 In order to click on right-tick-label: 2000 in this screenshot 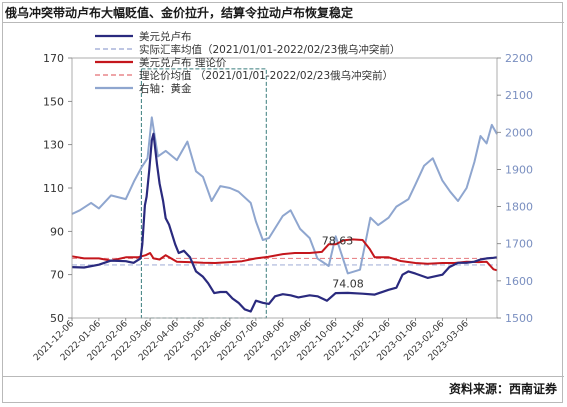, I will do `click(519, 132)`.